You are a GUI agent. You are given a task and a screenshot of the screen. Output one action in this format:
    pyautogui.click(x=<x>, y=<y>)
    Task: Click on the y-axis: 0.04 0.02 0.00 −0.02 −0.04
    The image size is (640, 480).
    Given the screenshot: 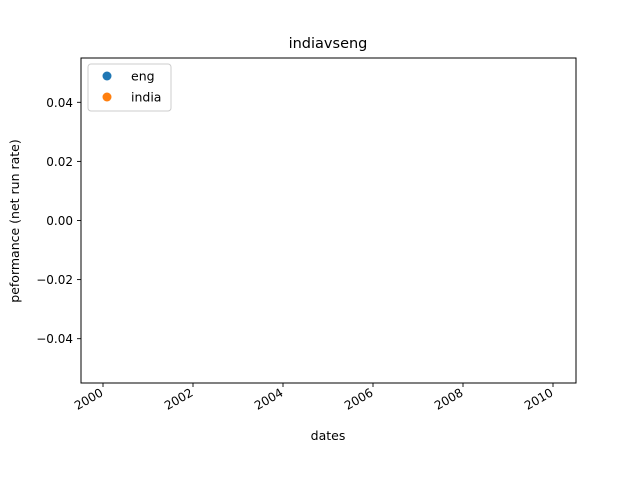 What is the action you would take?
    pyautogui.click(x=58, y=221)
    